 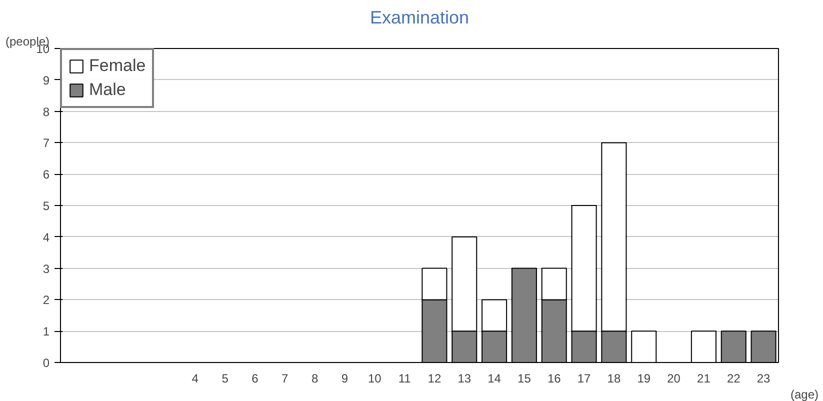 I want to click on x-tick-label: 5, so click(x=225, y=379).